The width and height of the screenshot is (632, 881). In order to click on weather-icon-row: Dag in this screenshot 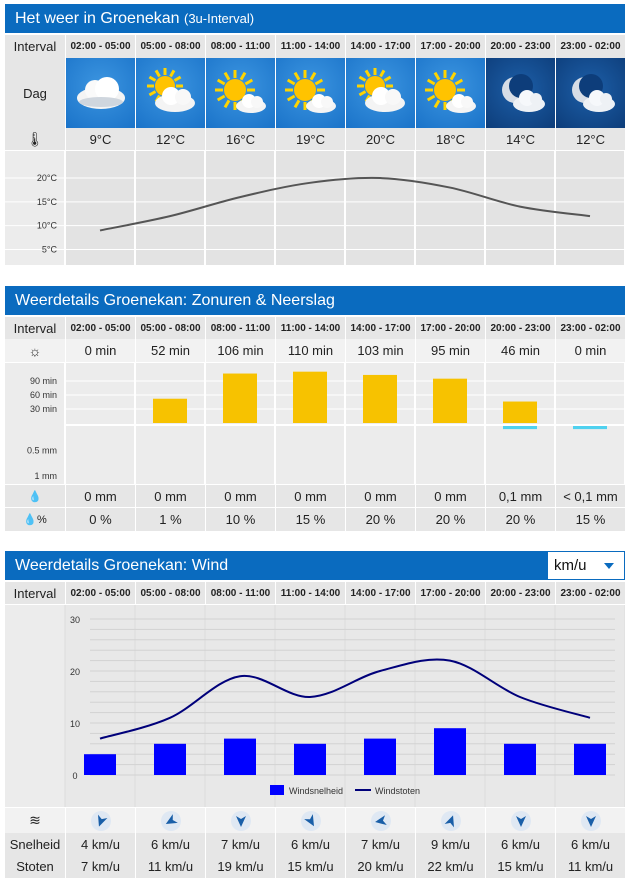, I will do `click(315, 93)`.